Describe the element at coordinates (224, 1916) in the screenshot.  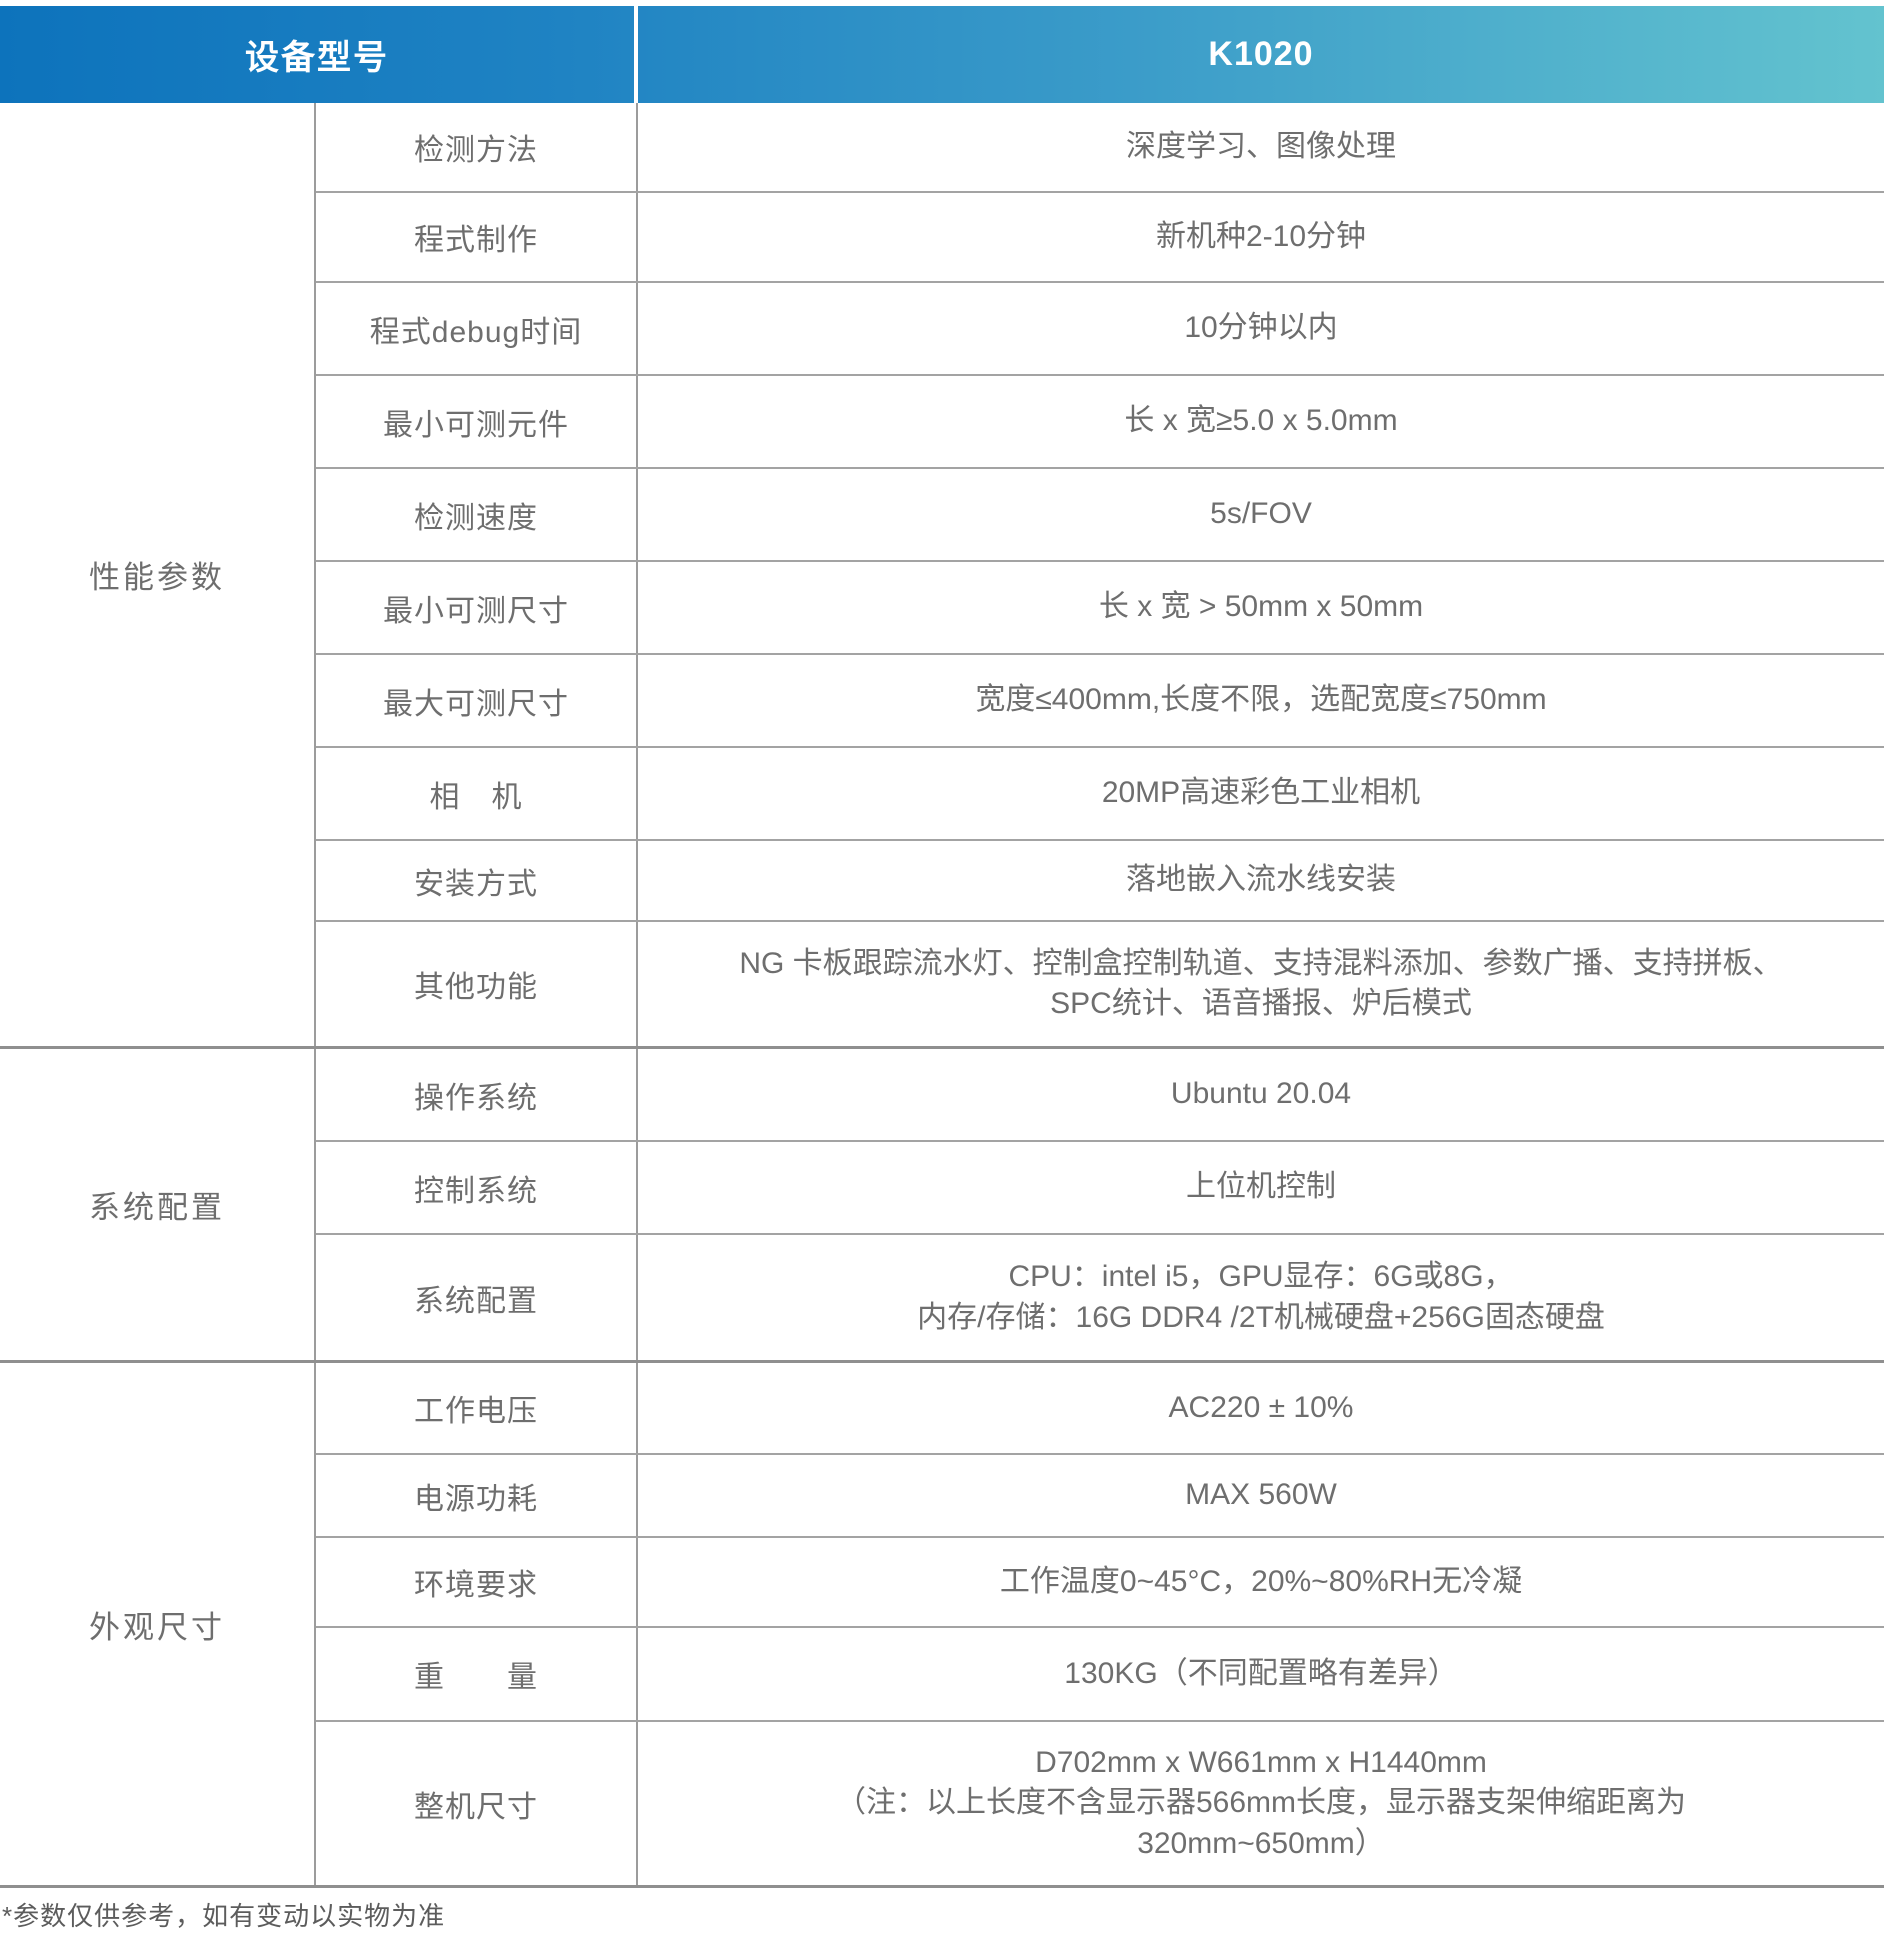
I see `footnote-disclaimer: *参数仅供参考，如有变动以实物为准` at that location.